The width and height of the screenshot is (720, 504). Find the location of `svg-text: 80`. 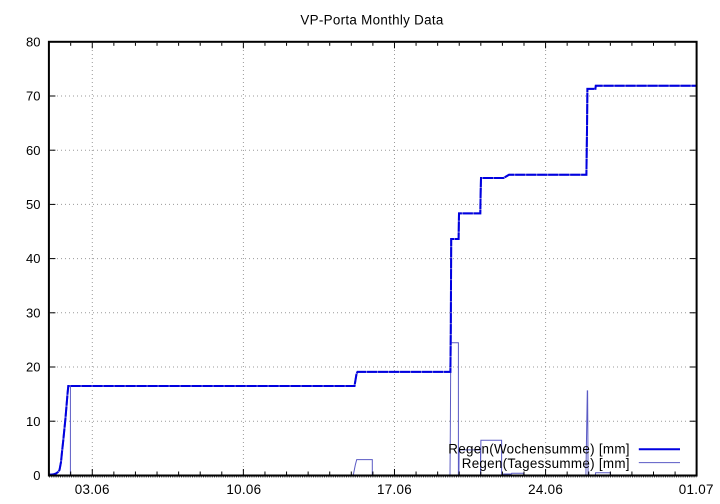

svg-text: 80 is located at coordinates (33, 41).